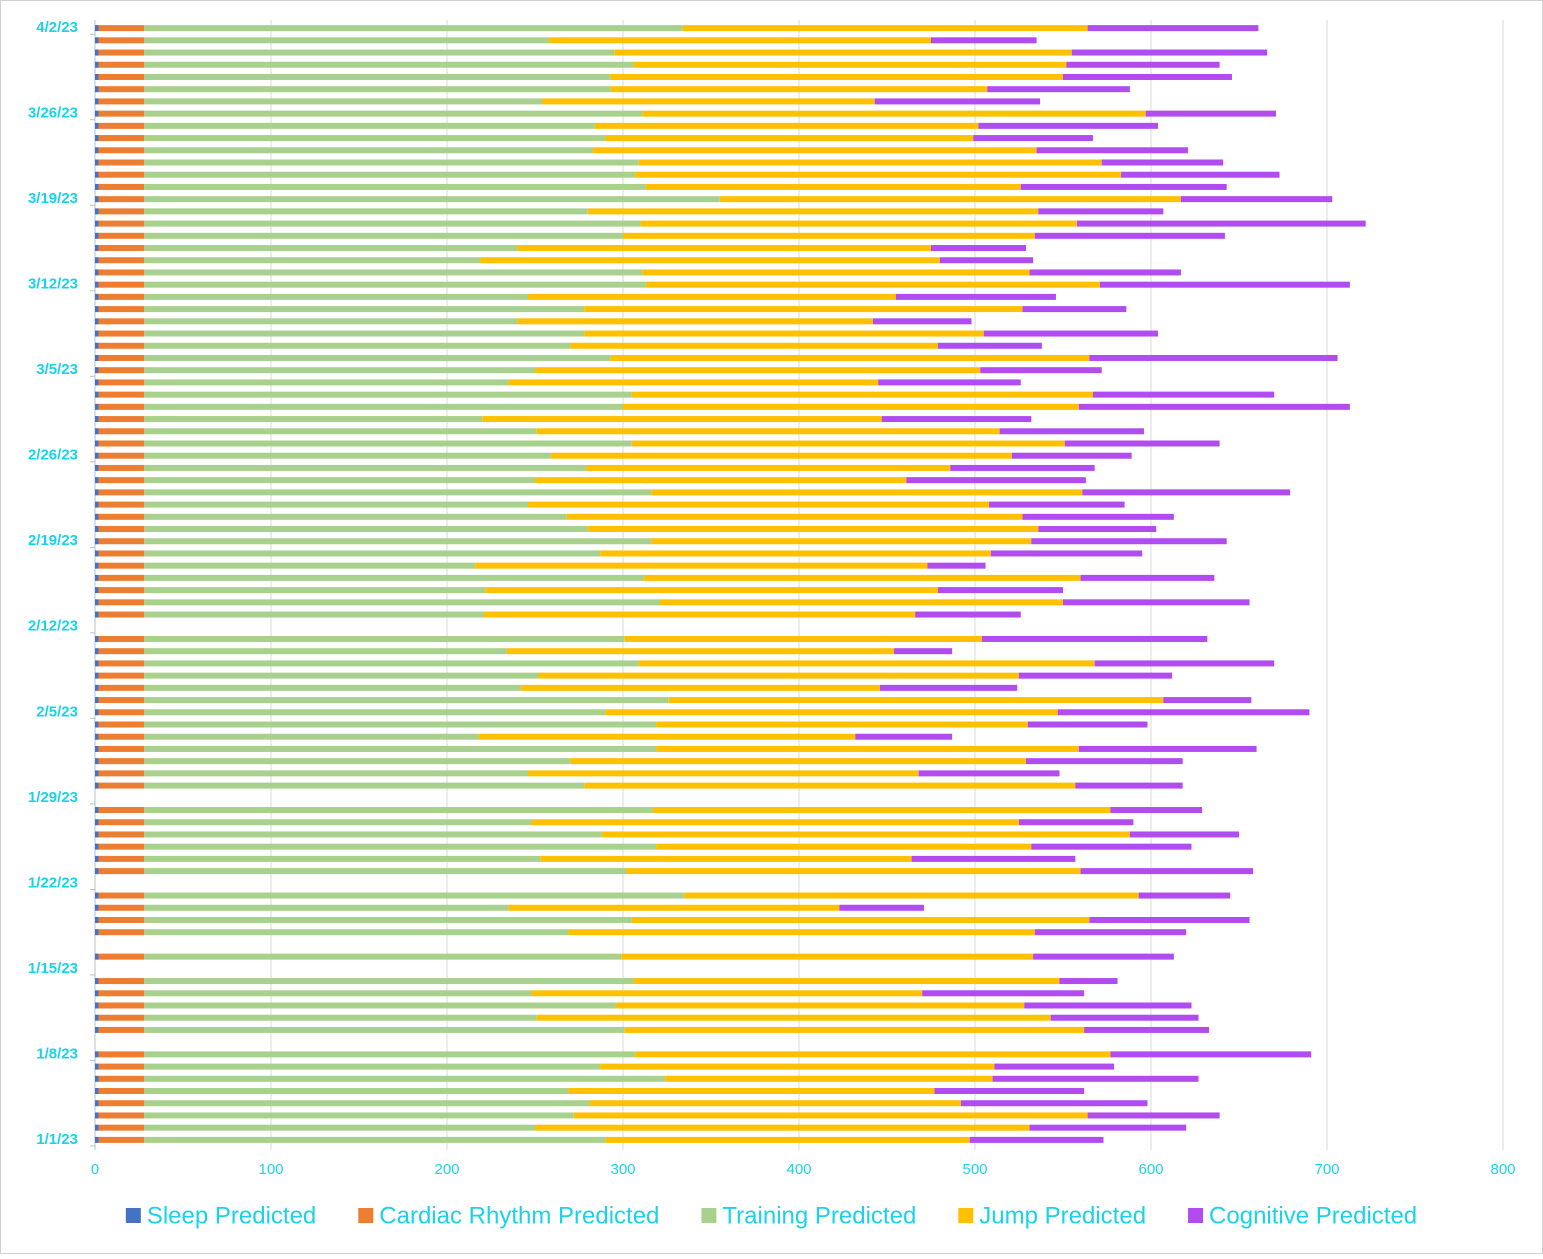 Image resolution: width=1543 pixels, height=1259 pixels. What do you see at coordinates (53, 797) in the screenshot?
I see `y-tick-label: 1/29/23` at bounding box center [53, 797].